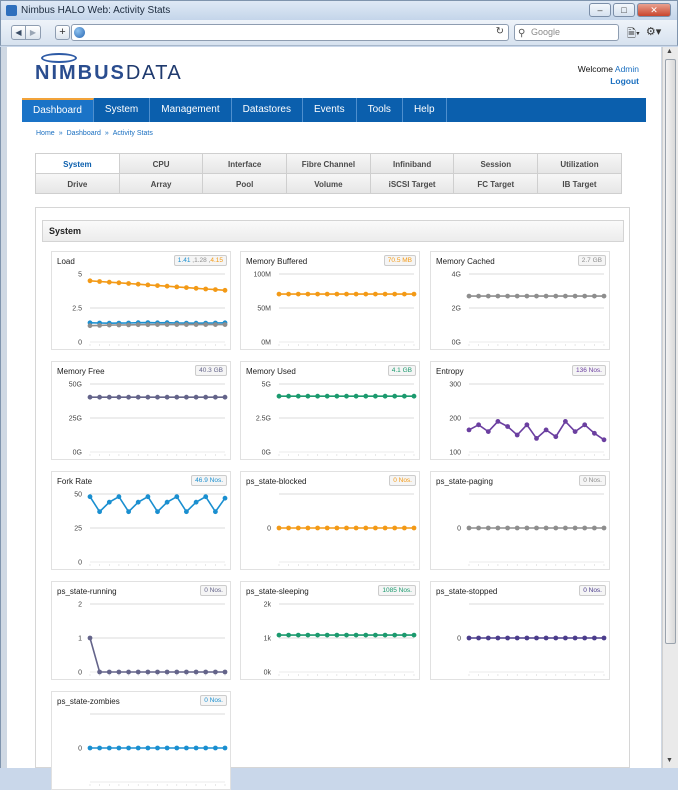 Image resolution: width=678 pixels, height=790 pixels. Describe the element at coordinates (670, 407) in the screenshot. I see `vertical-scrollbar: ▲ ▼` at that location.